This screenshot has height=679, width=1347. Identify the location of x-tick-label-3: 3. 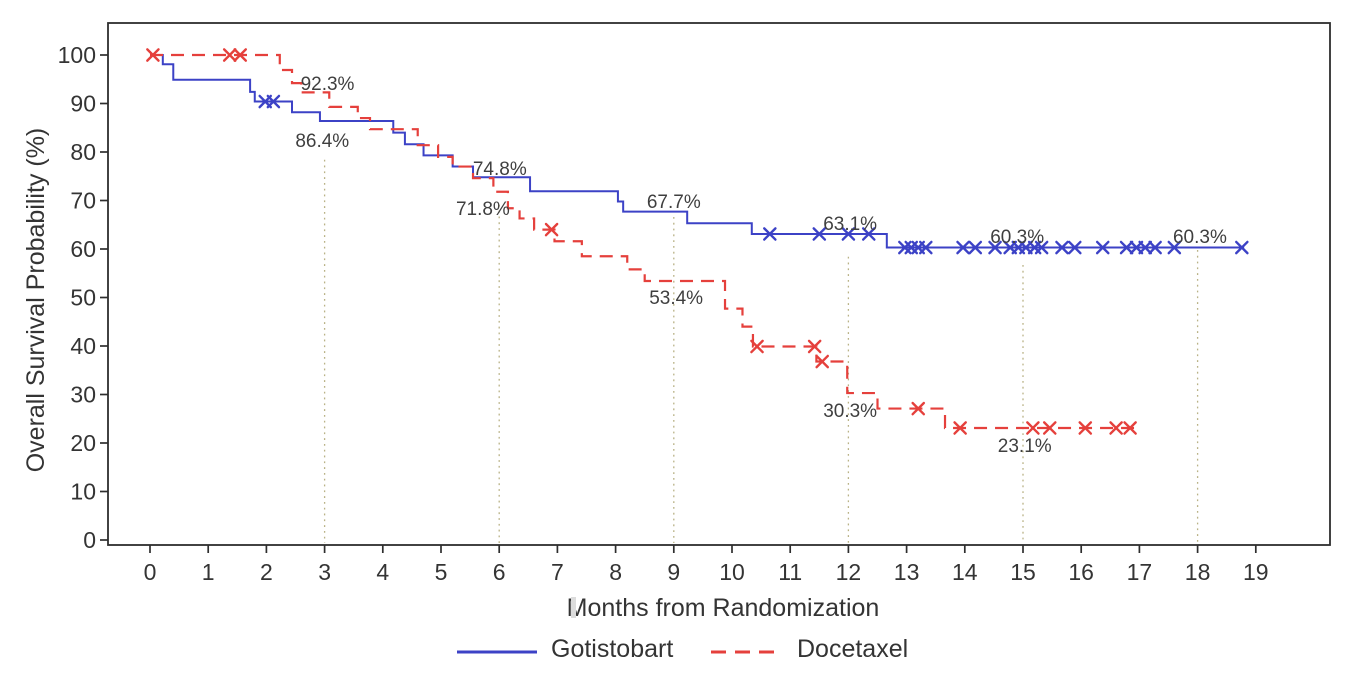
(324, 572).